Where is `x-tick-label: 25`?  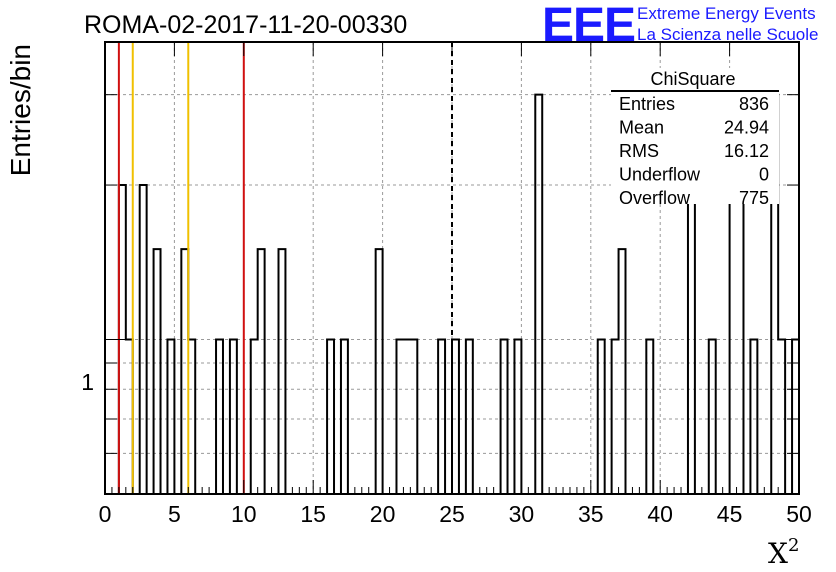
x-tick-label: 25 is located at coordinates (452, 514).